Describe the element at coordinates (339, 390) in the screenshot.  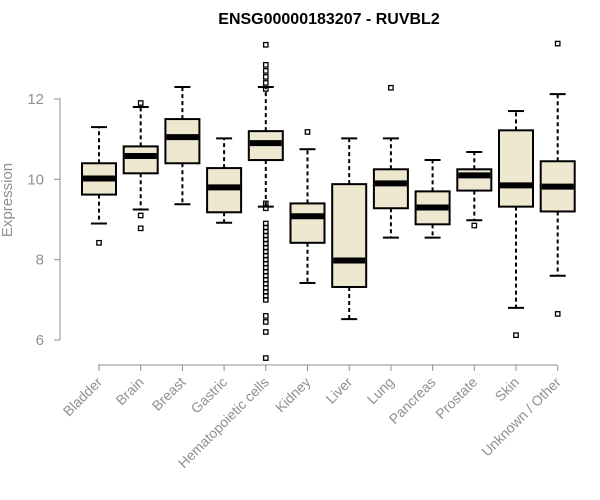
I see `x-tick-label: Liver` at that location.